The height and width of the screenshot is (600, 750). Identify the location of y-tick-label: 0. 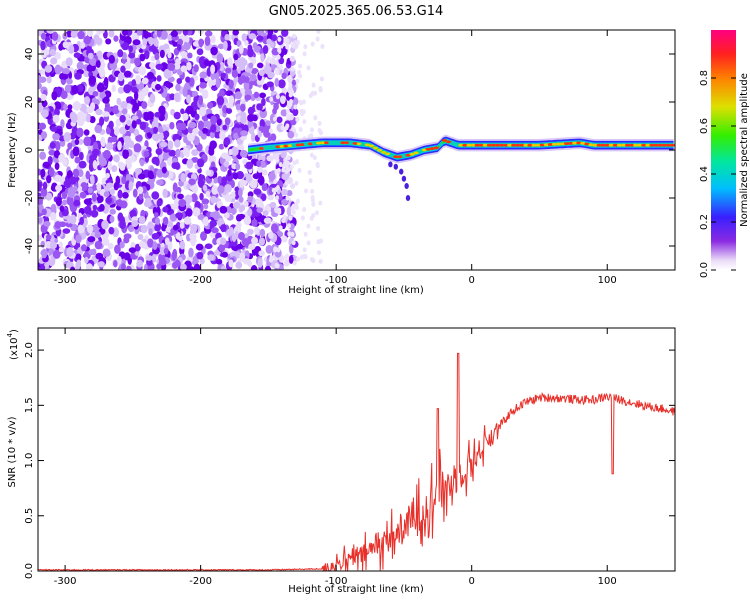
(29, 150).